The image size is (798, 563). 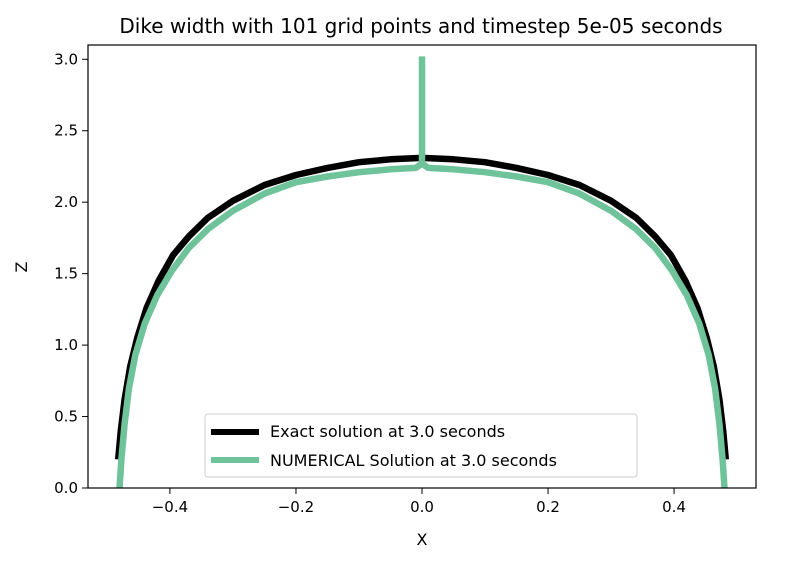 I want to click on x-axis-label: X, so click(x=422, y=539).